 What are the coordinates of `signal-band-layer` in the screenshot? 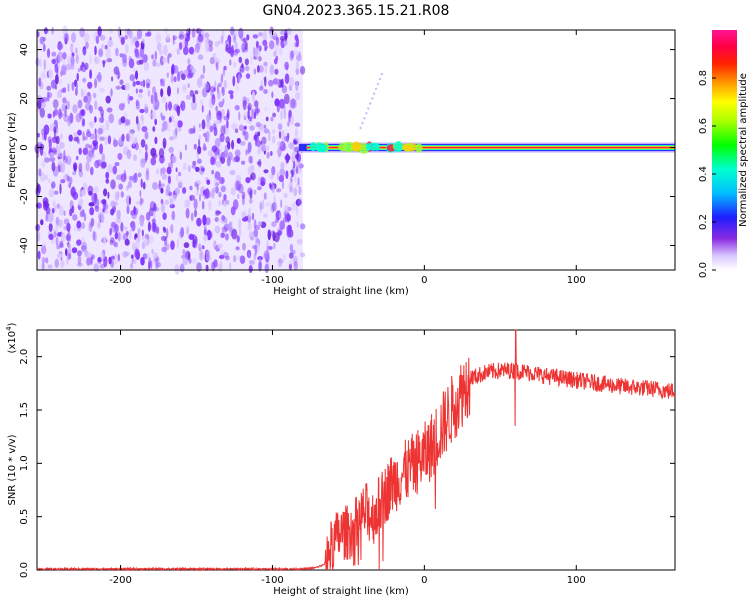 It's located at (490, 147).